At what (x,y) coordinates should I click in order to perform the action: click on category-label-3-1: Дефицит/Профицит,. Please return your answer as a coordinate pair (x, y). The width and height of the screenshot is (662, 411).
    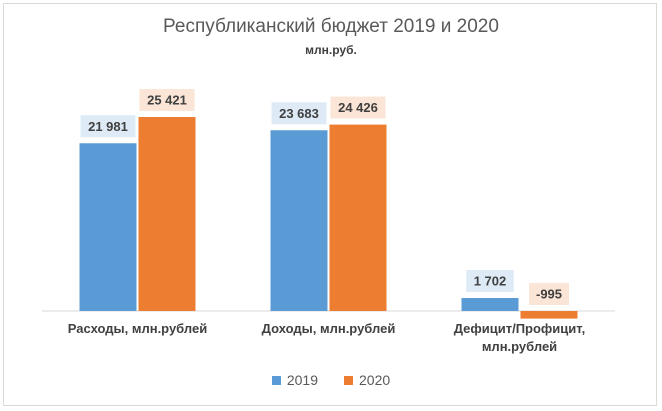
    Looking at the image, I should click on (520, 328).